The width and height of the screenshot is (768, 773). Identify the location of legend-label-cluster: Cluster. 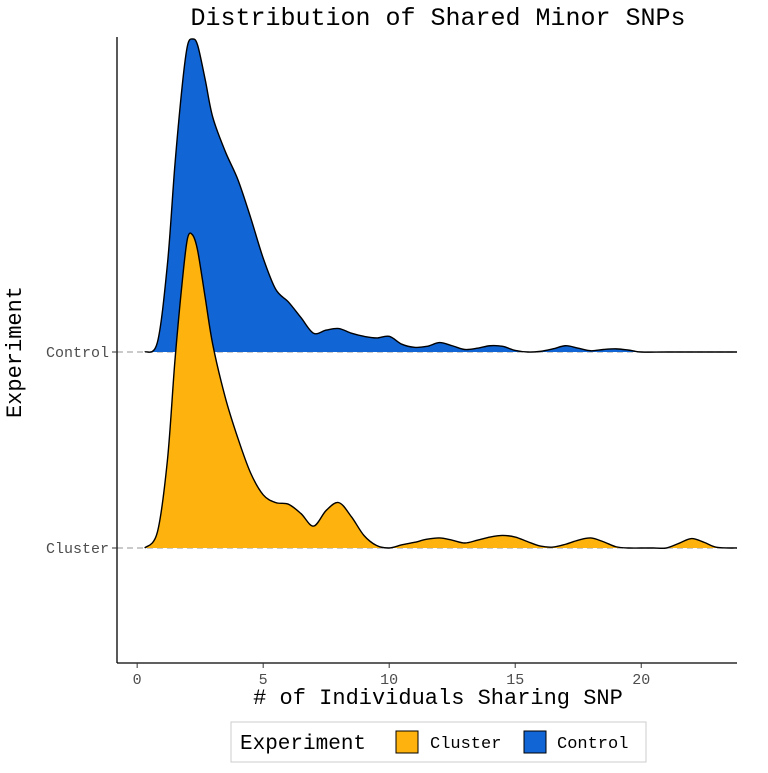
(465, 744).